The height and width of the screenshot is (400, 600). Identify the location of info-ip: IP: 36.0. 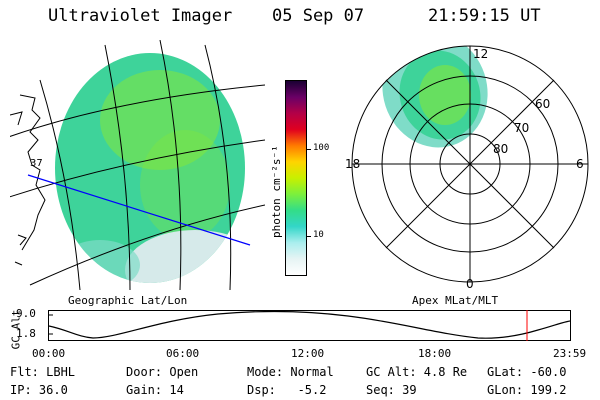
(39, 390).